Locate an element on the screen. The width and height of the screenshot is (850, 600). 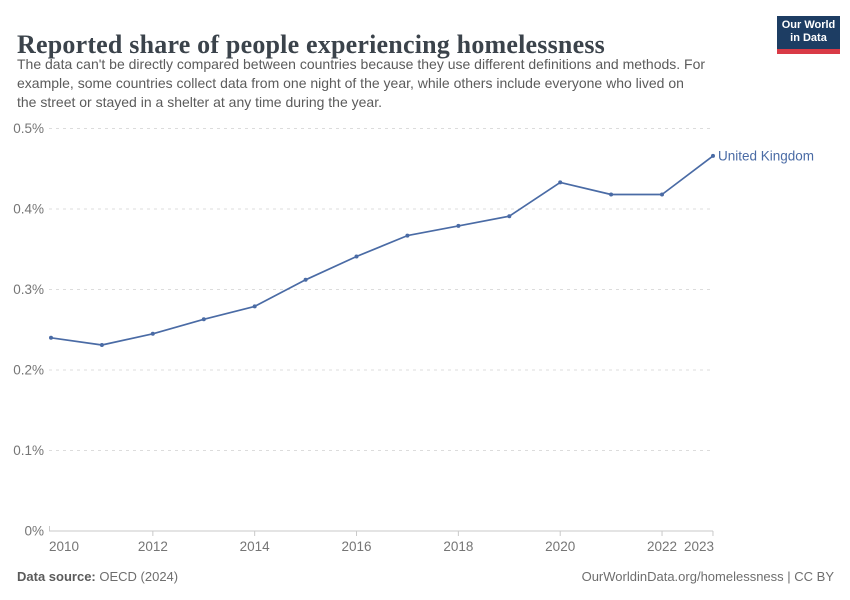
x-axis-tick-label: 2018 is located at coordinates (458, 546).